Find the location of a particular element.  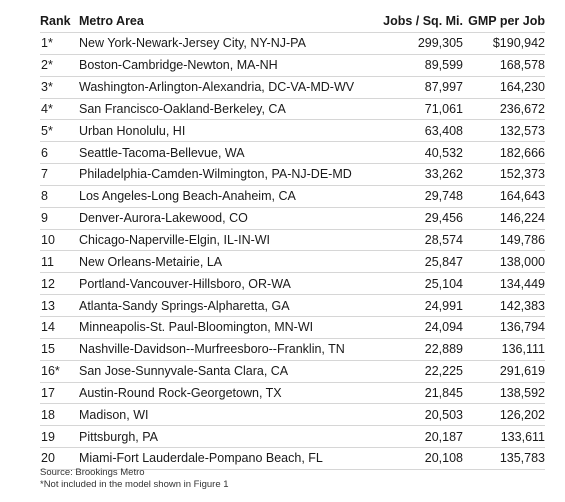

metro-area-cell: Seattle-Tacoma-Bellevue, WA is located at coordinates (229, 153).